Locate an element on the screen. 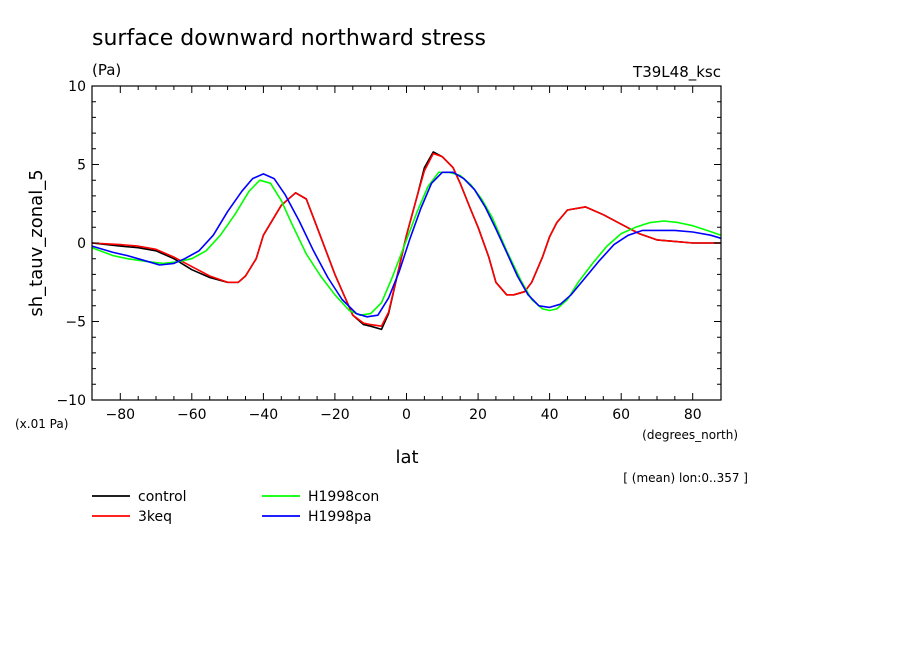 The image size is (904, 654). run-label: T39L48_ksc is located at coordinates (676, 72).